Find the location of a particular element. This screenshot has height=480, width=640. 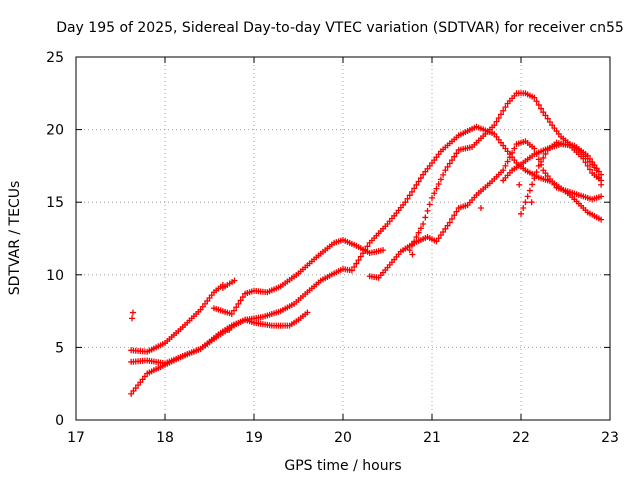

y-tick-label: 0 is located at coordinates (59, 421).